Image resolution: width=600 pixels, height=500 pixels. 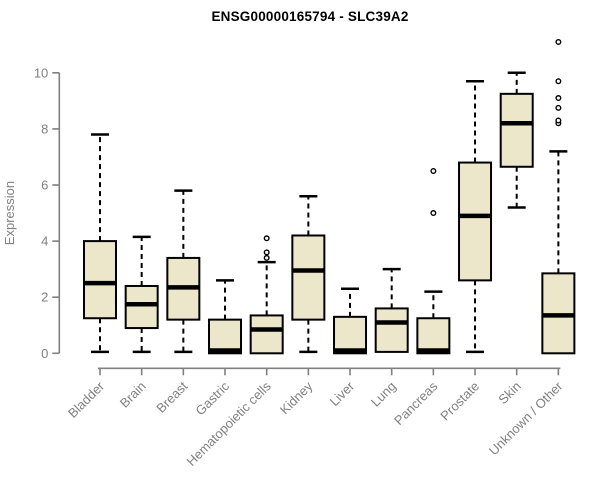 What do you see at coordinates (212, 398) in the screenshot?
I see `x-axis-tick-label: Gastric` at bounding box center [212, 398].